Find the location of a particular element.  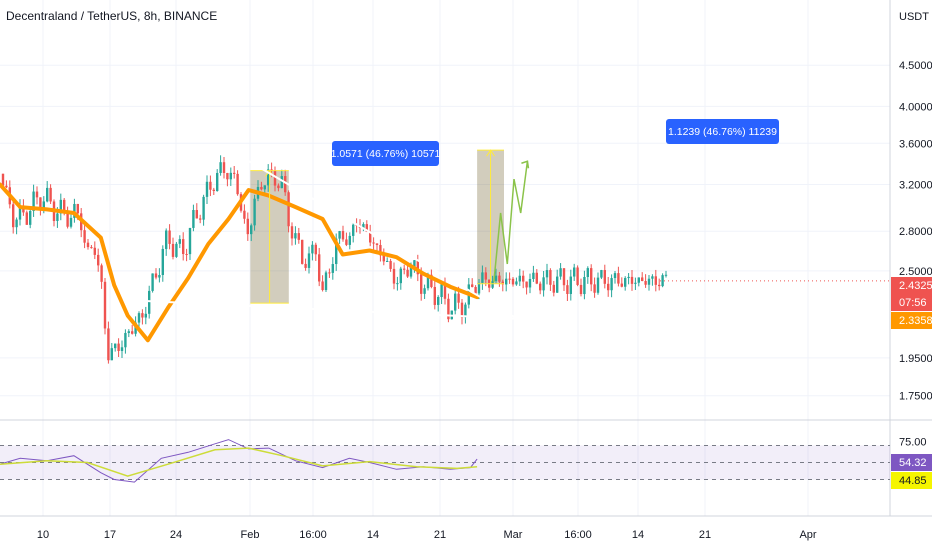

rsi-value-label: 44.85 is located at coordinates (913, 481).